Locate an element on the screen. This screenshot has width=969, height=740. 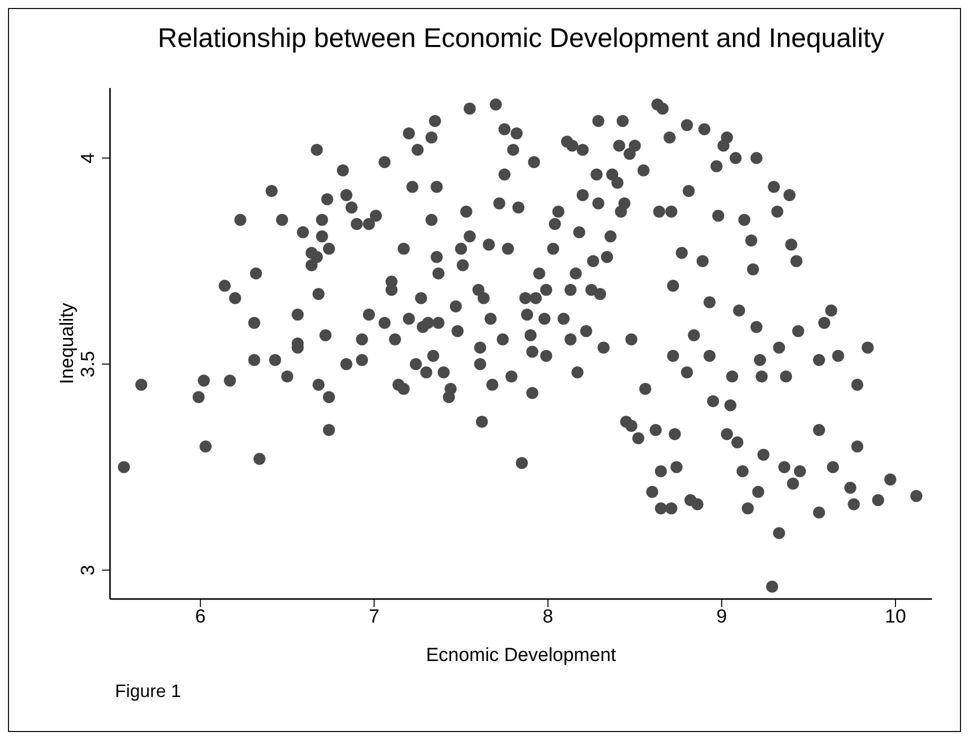
x-tick-label: 10 is located at coordinates (895, 617).